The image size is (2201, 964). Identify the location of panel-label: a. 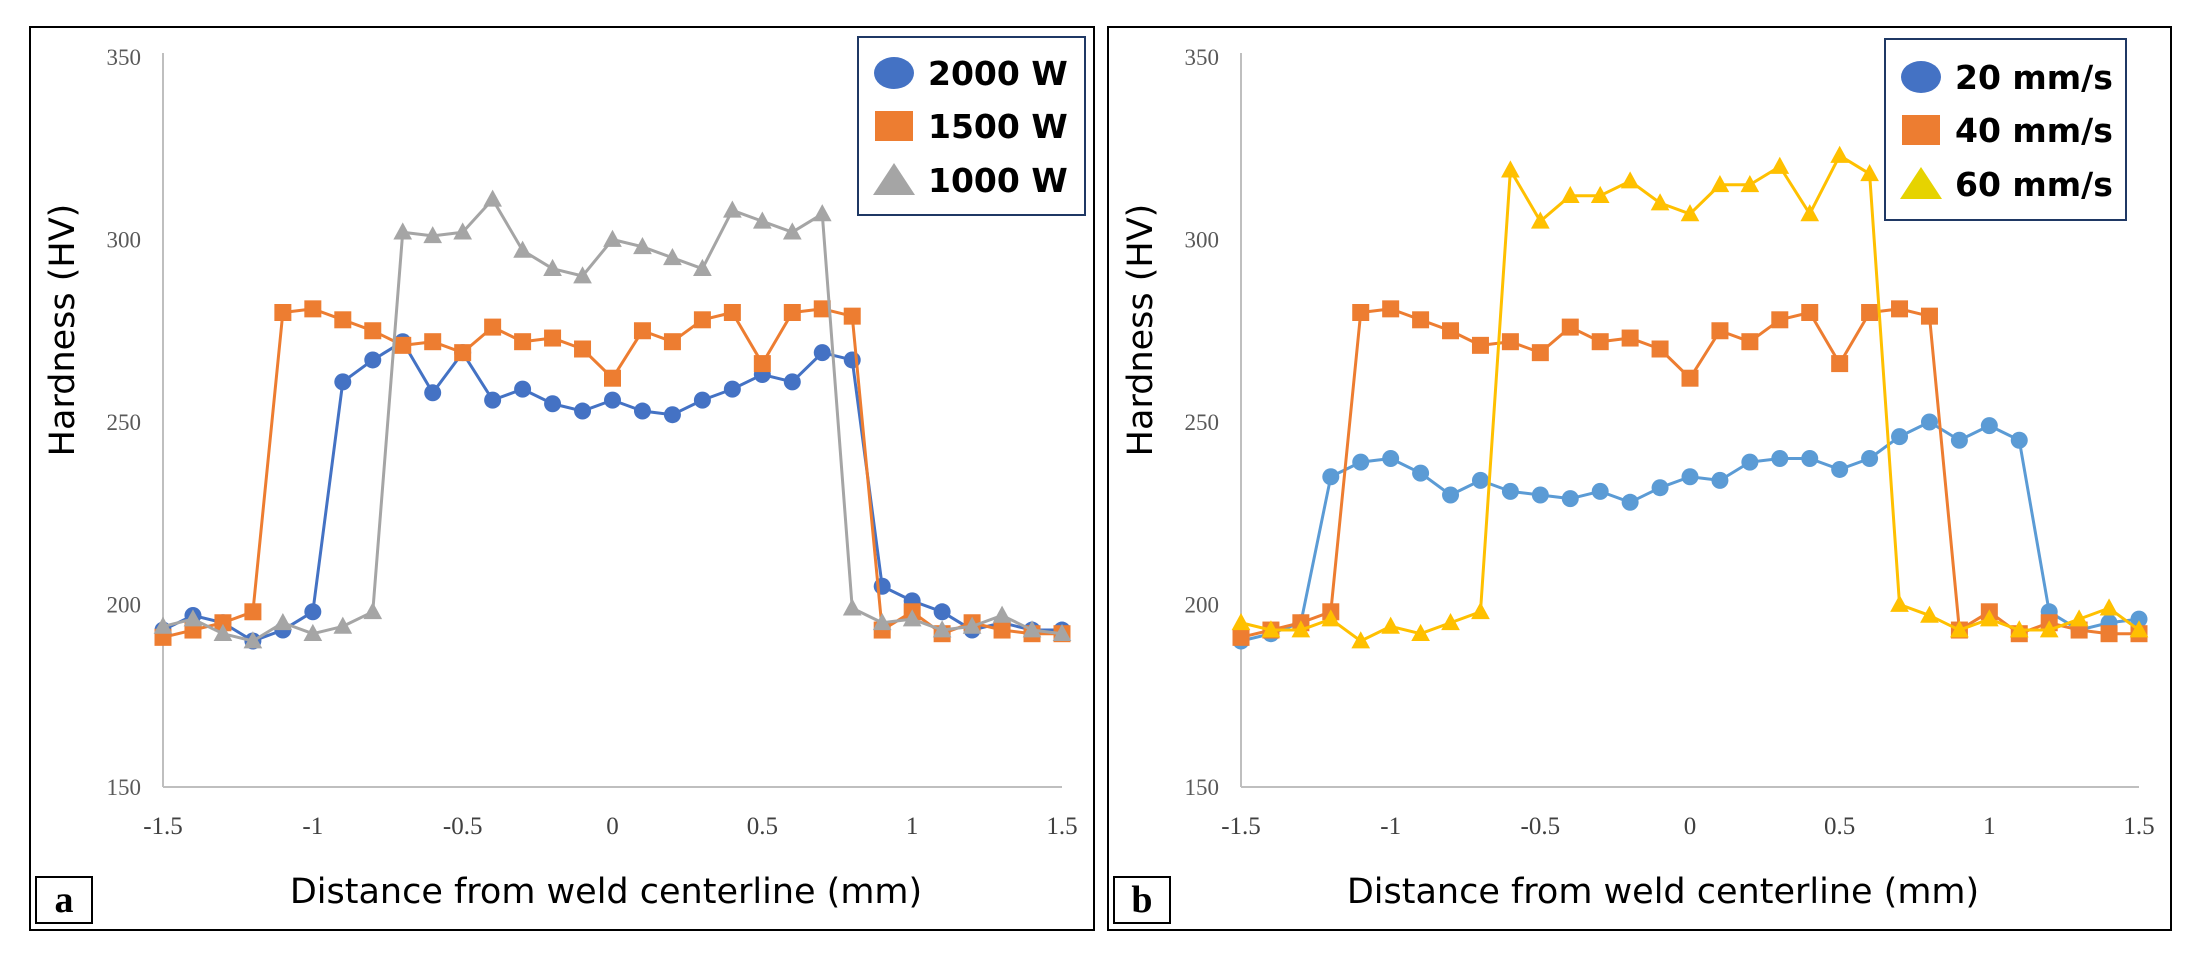
(64, 900).